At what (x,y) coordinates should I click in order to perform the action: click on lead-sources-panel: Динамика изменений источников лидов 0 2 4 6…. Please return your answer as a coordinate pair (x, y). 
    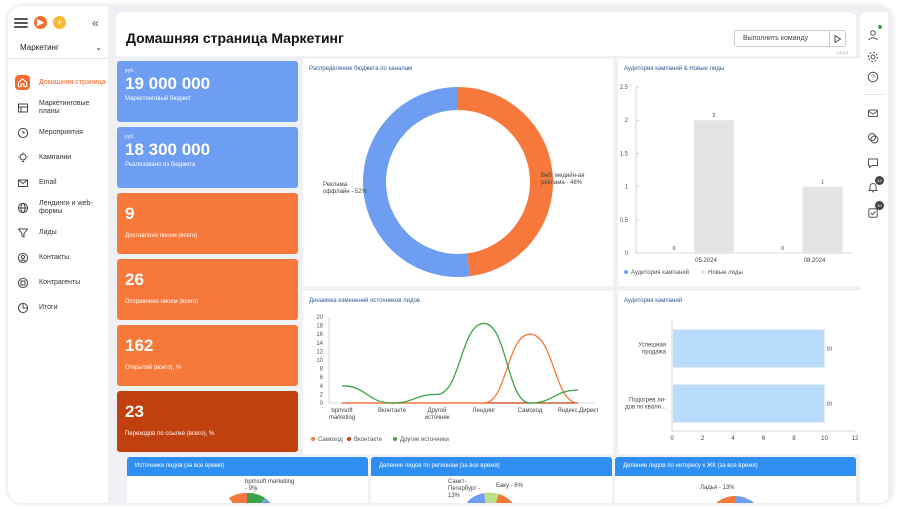
    Looking at the image, I should click on (458, 372).